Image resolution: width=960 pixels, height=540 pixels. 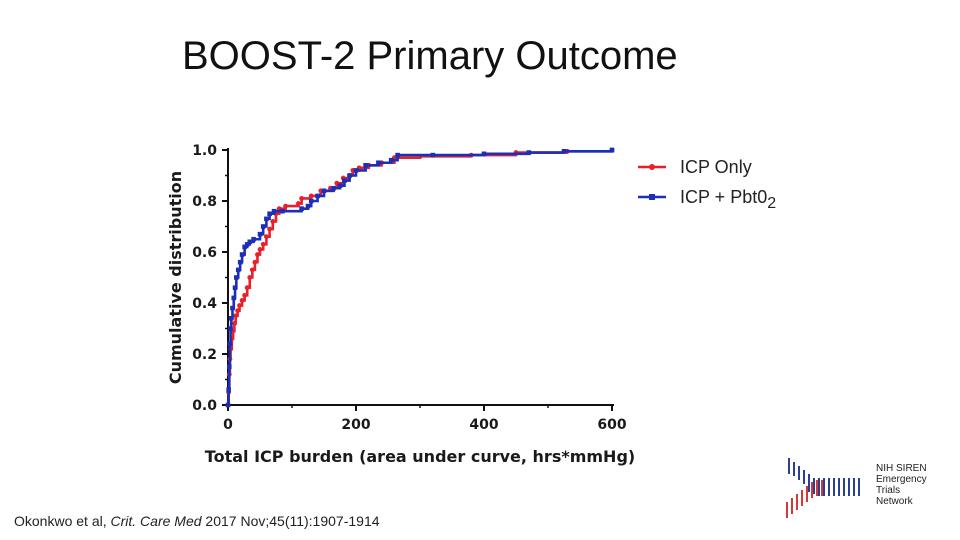 What do you see at coordinates (430, 56) in the screenshot?
I see `slide-title: BOOST-2 Primary Outcome` at bounding box center [430, 56].